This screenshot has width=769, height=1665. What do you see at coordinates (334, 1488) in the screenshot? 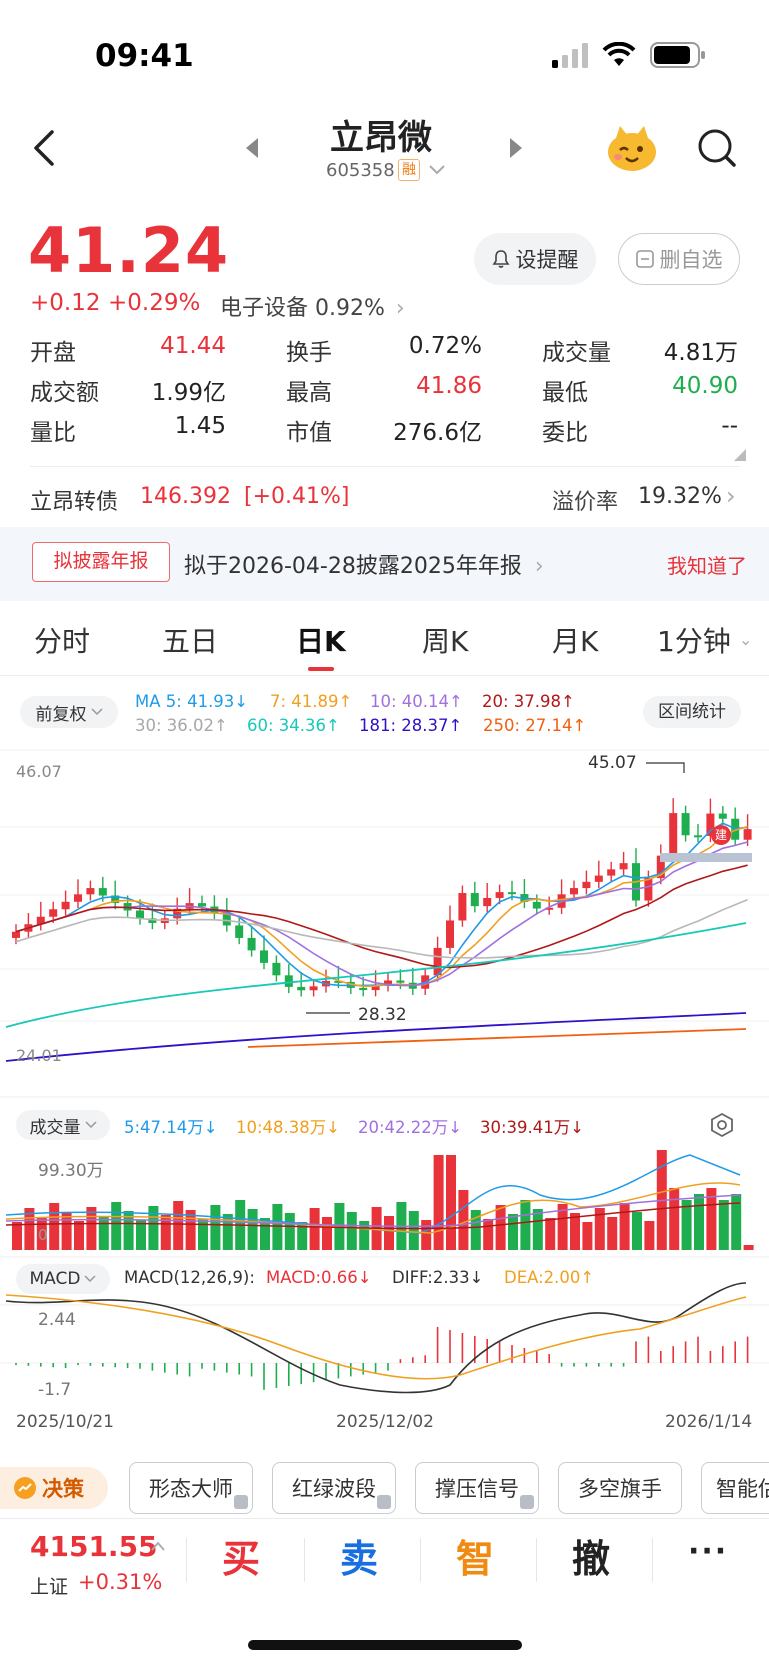
I see `chip-red-green-wave: 红绿波段` at bounding box center [334, 1488].